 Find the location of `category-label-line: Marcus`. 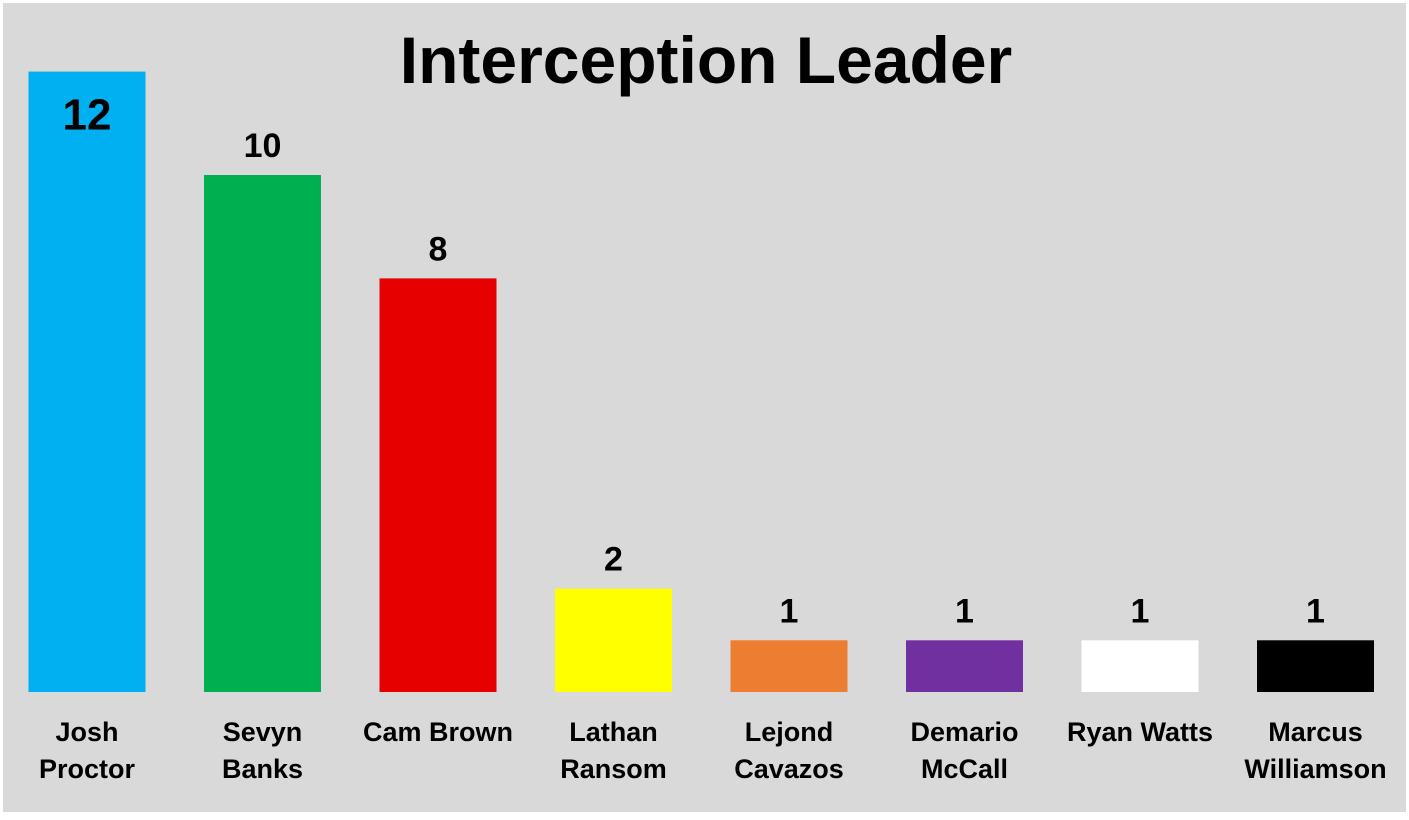

category-label-line: Marcus is located at coordinates (1315, 732).